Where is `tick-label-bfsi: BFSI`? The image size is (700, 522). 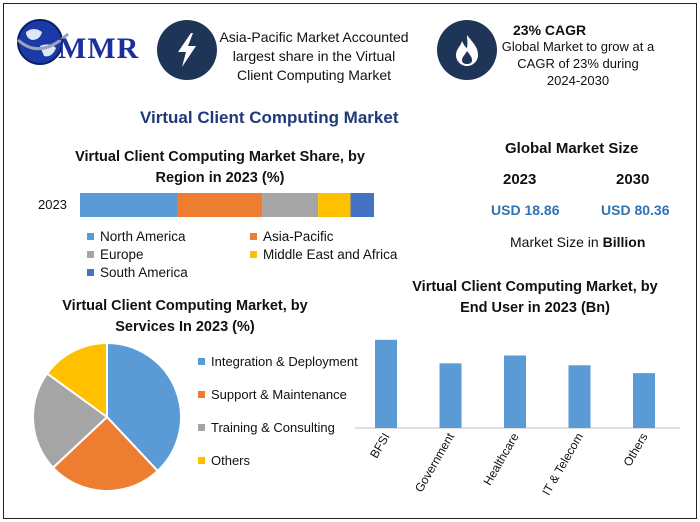
tick-label-bfsi: BFSI is located at coordinates (379, 446).